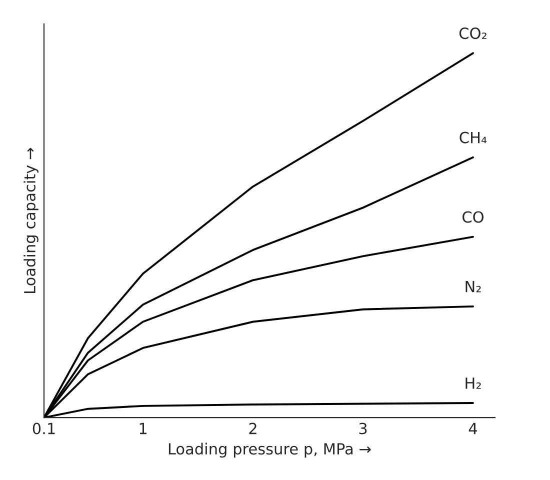  I want to click on series-label: N₂, so click(473, 286).